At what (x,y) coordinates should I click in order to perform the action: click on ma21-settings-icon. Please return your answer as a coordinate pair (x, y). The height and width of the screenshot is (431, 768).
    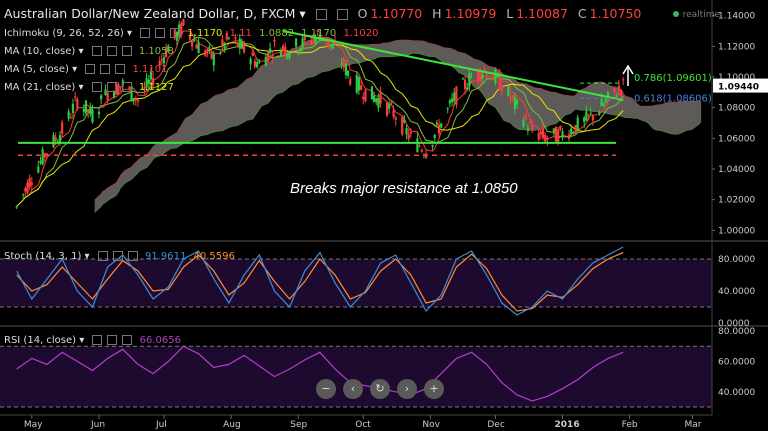
    Looking at the image, I should click on (96, 87).